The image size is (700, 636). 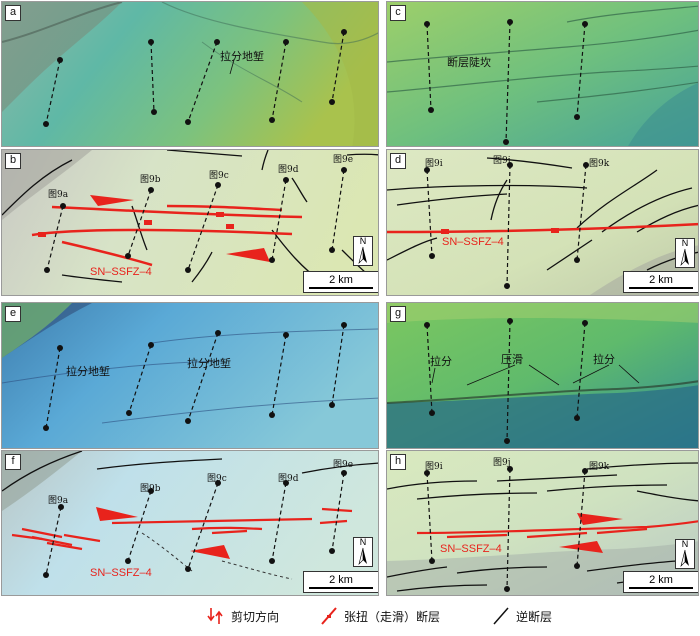 I want to click on dem-map-g, so click(x=542, y=375).